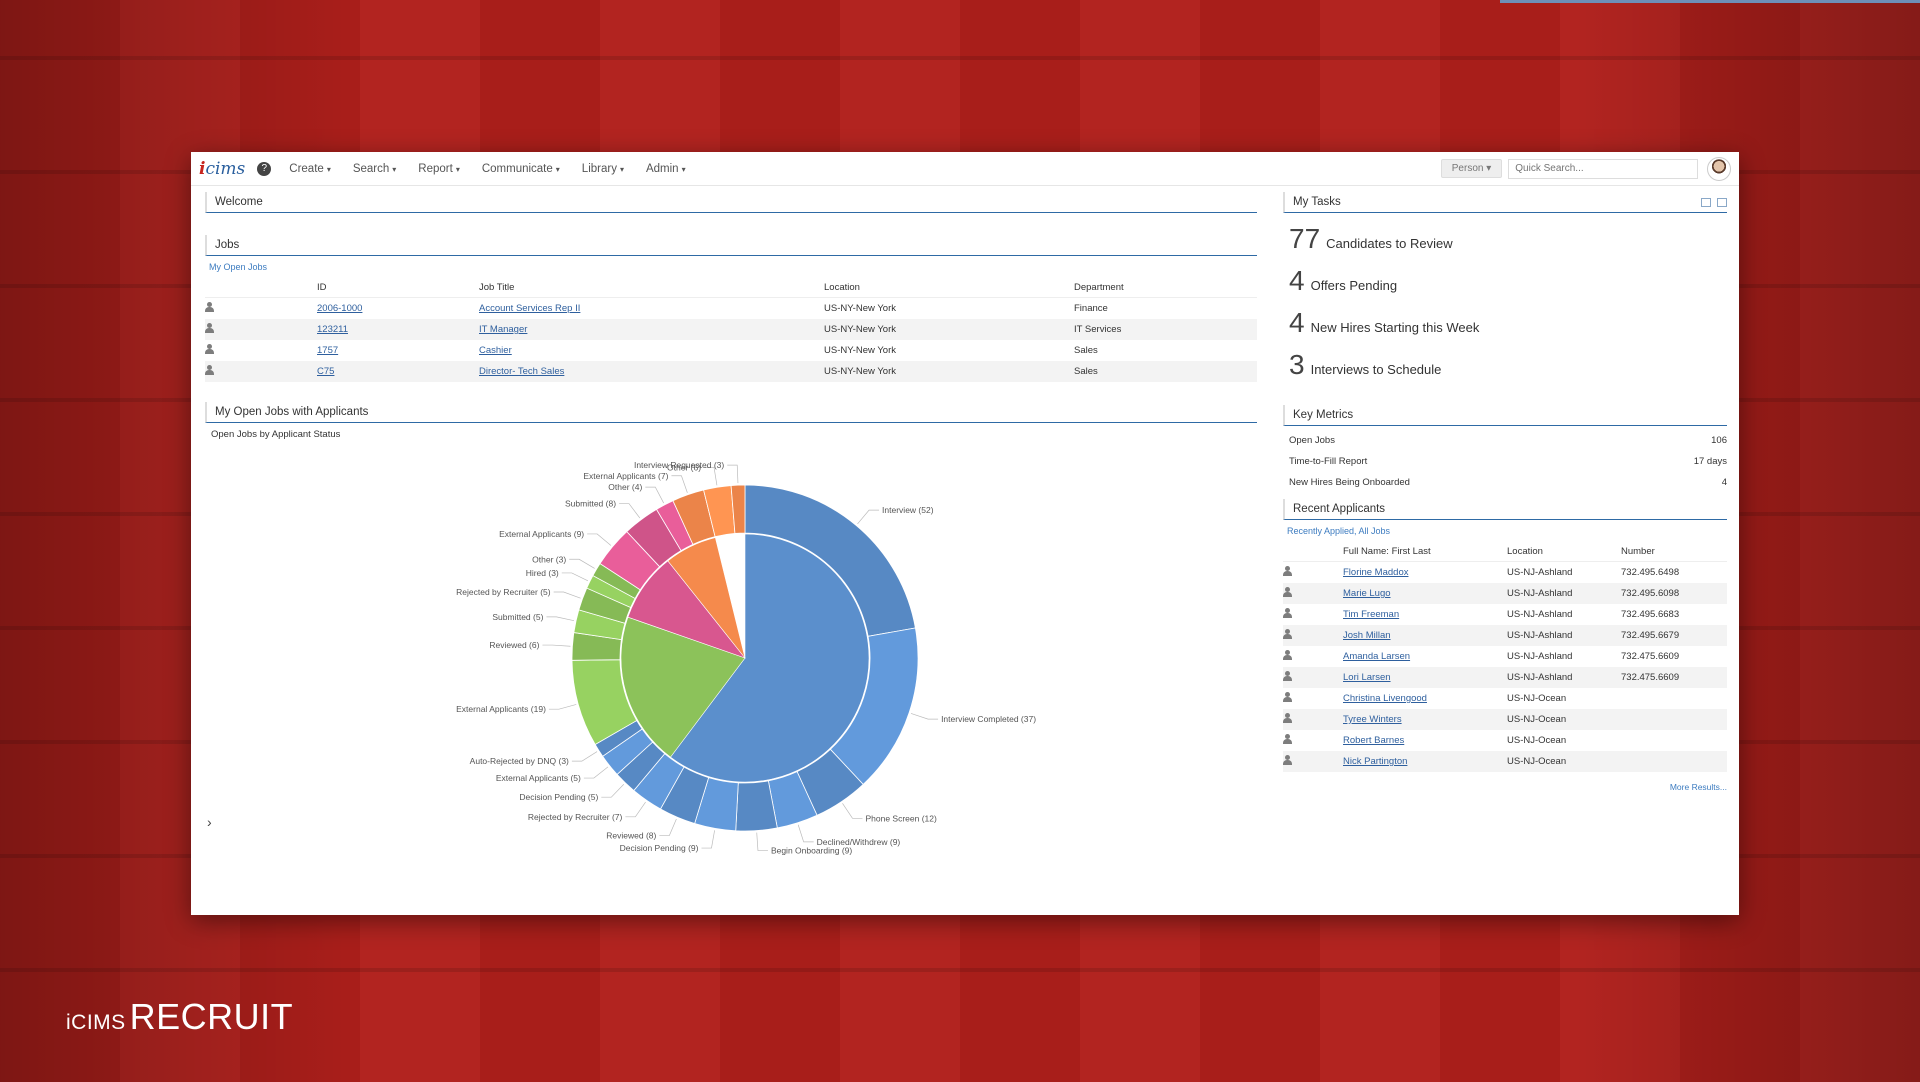 Image resolution: width=1920 pixels, height=1082 pixels. I want to click on task-item: 4 Offers Pending, so click(1508, 281).